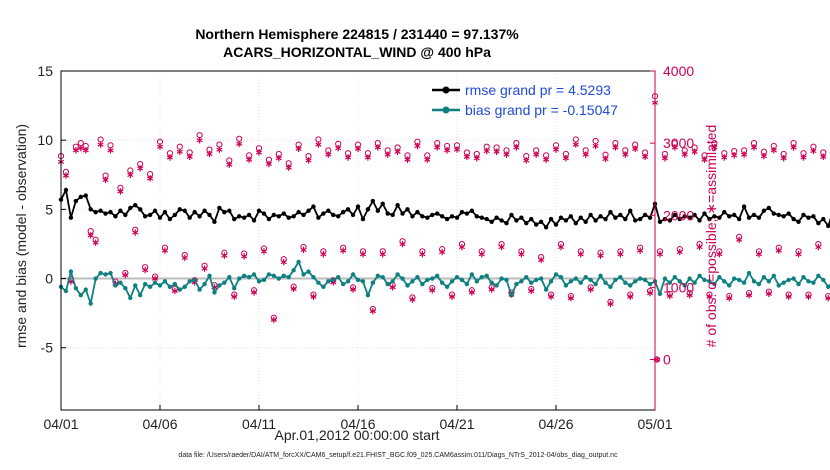 The height and width of the screenshot is (470, 830). I want to click on bias-series, so click(444, 283).